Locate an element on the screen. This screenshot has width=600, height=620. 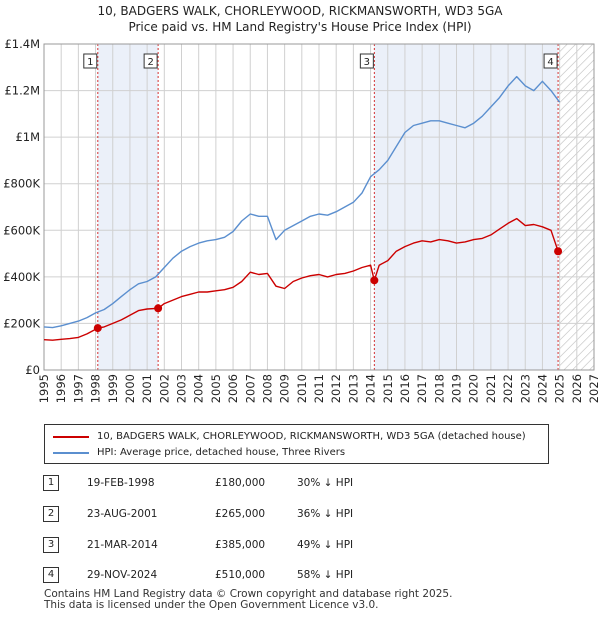
x-tick-label: 1997 is located at coordinates (78, 388).